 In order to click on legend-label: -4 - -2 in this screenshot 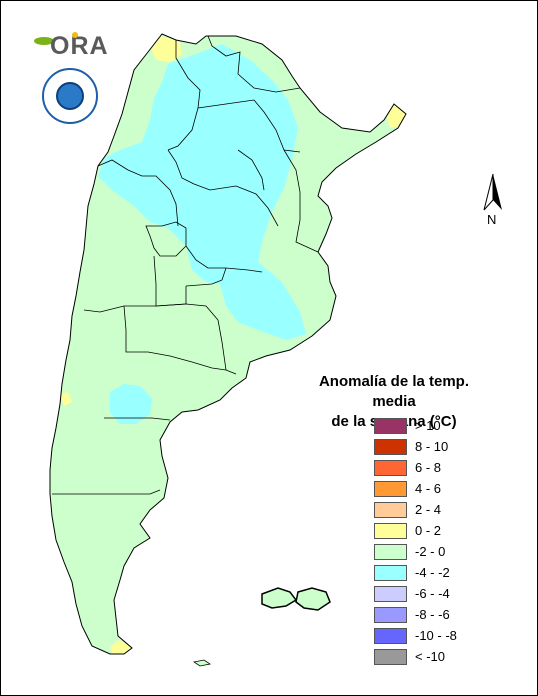, I will do `click(432, 572)`.